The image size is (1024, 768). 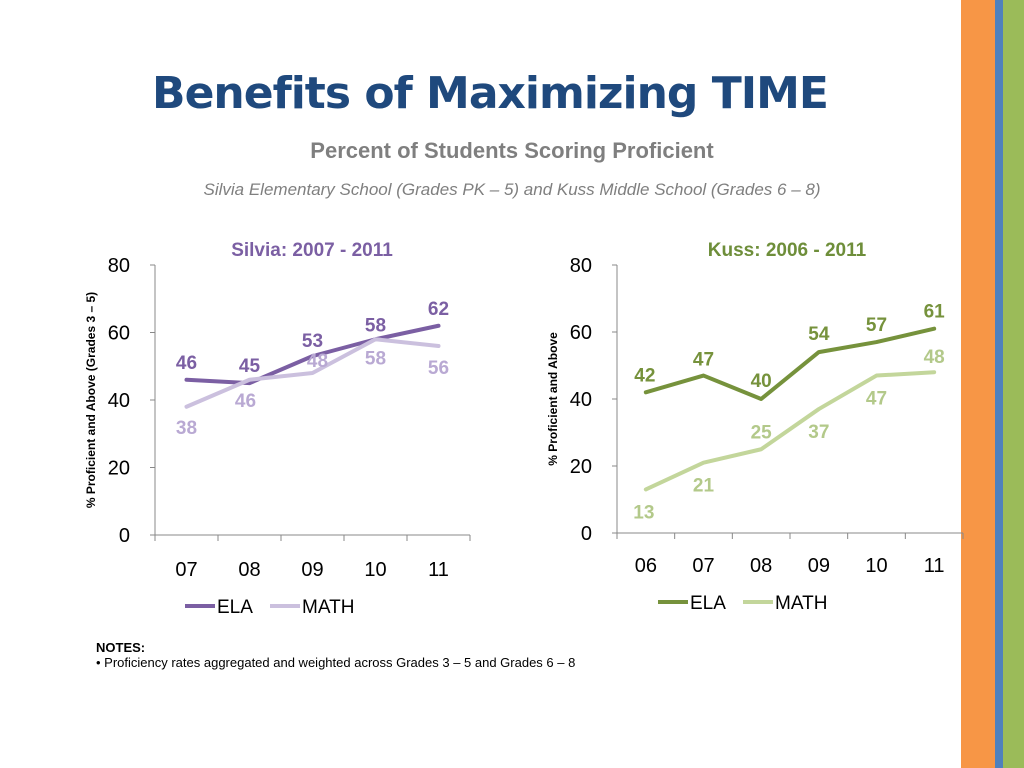 What do you see at coordinates (512, 150) in the screenshot?
I see `slide-subtitle: Percent of Students Scoring Proficient` at bounding box center [512, 150].